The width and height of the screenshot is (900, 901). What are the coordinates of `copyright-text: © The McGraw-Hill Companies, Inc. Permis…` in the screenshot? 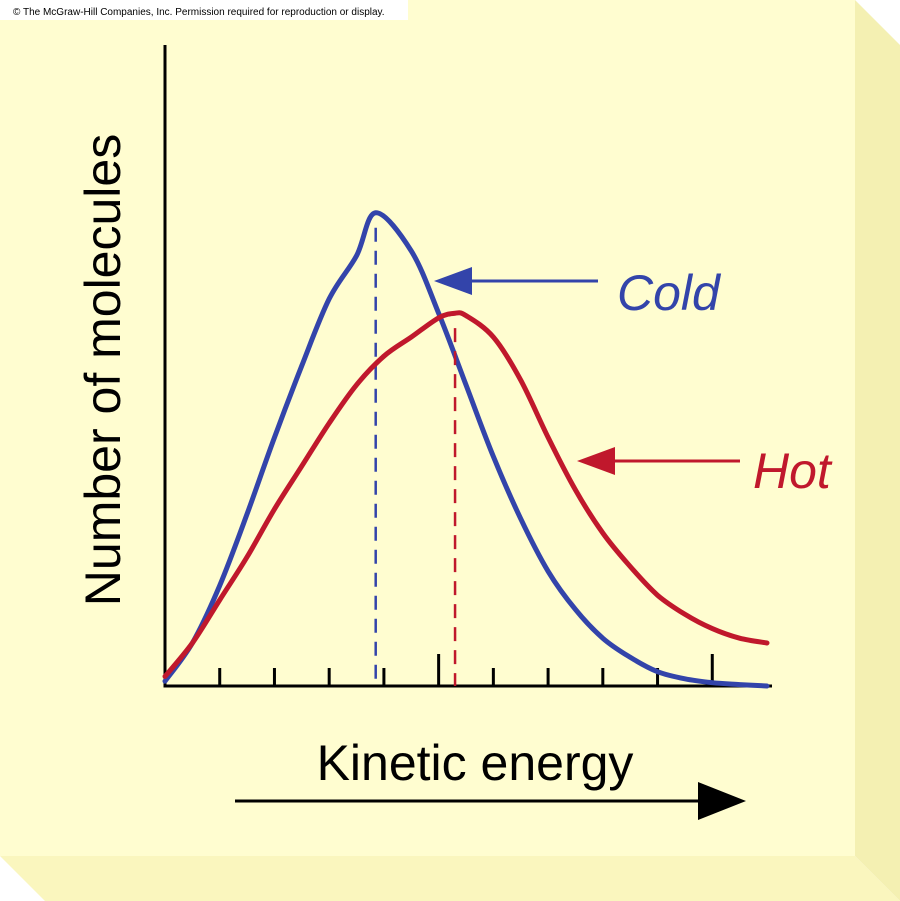 It's located at (199, 12).